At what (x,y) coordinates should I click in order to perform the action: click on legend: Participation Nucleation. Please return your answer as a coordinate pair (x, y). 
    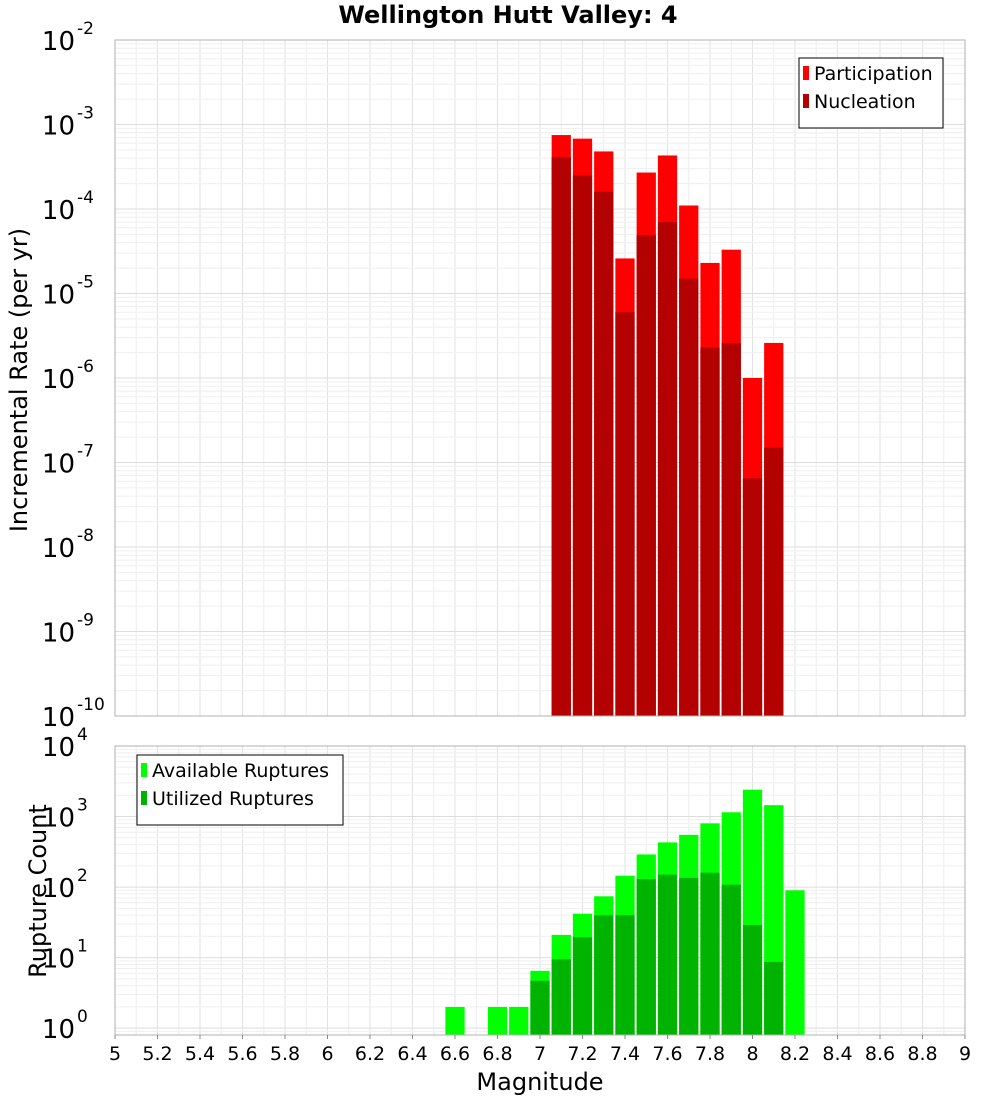
    Looking at the image, I should click on (871, 93).